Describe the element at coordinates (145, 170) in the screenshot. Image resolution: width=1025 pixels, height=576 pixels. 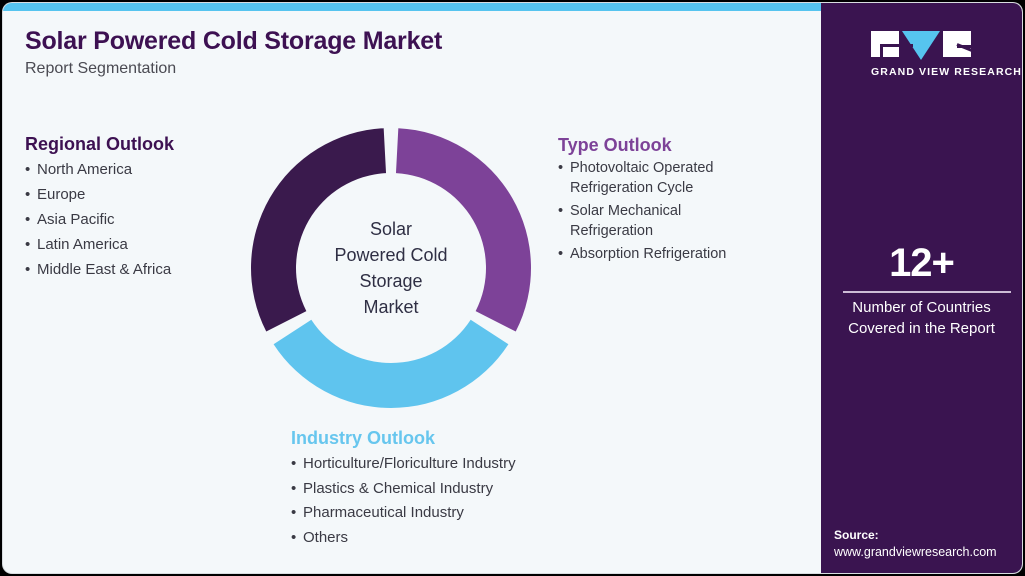
I see `list-item: North America` at that location.